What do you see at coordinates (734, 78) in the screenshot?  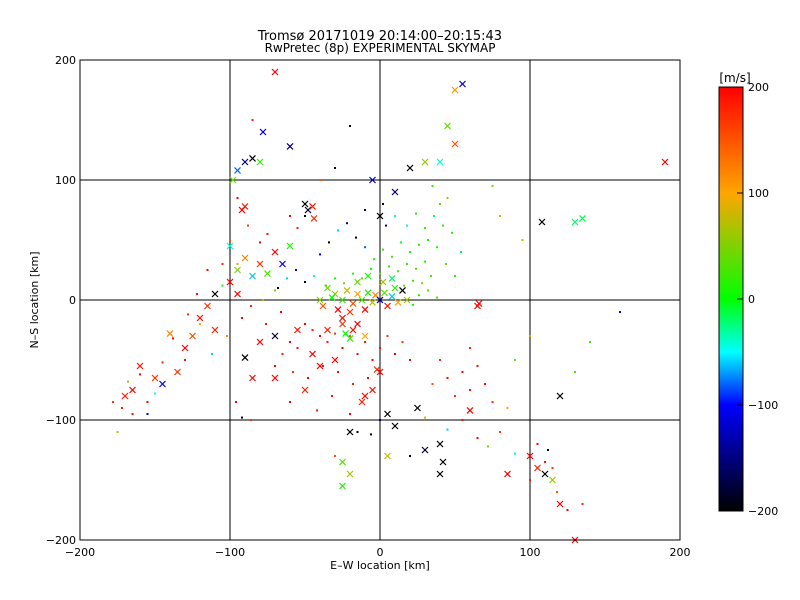 I see `colorbar-label: [m/s]` at bounding box center [734, 78].